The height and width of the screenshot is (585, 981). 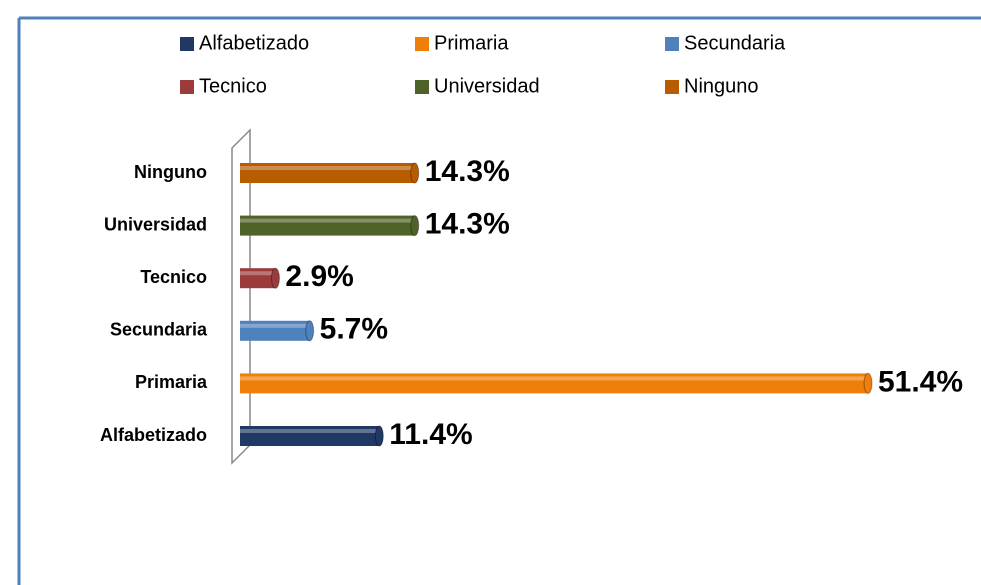 I want to click on category-label: Secundaria, so click(x=159, y=330).